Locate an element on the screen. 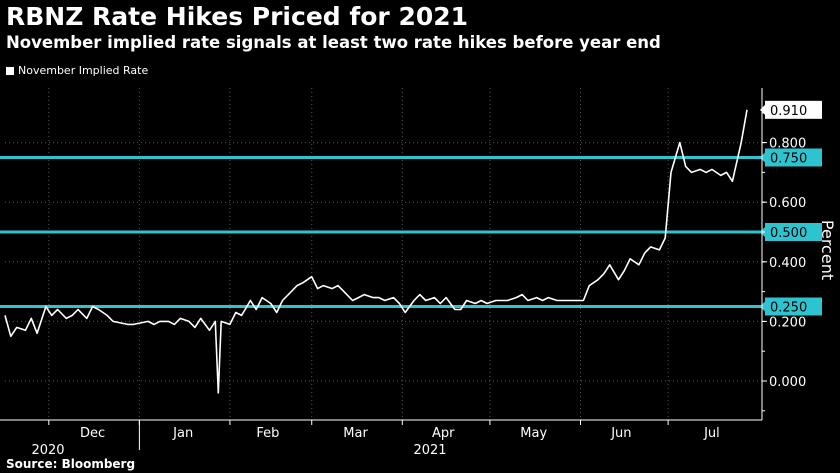 This screenshot has height=473, width=840. reference-value-label: 0.500 is located at coordinates (788, 233).